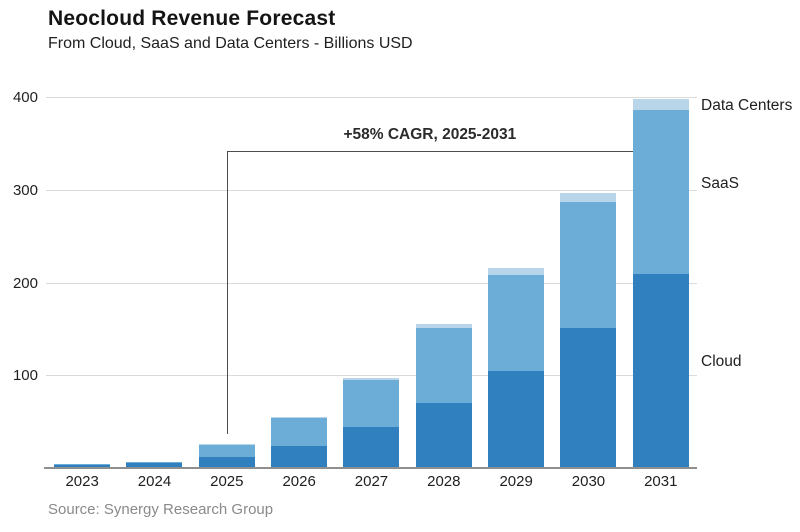 Image resolution: width=800 pixels, height=532 pixels. I want to click on y-tick-label-300: 300, so click(25, 190).